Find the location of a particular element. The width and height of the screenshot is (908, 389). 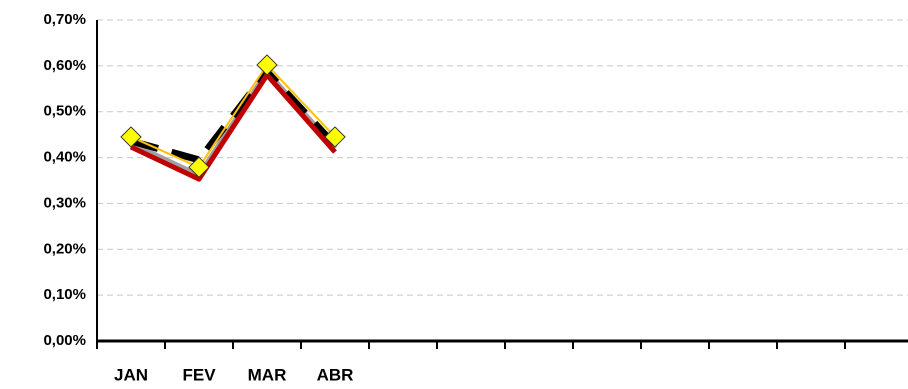

x-tick-label: FEV is located at coordinates (199, 374).